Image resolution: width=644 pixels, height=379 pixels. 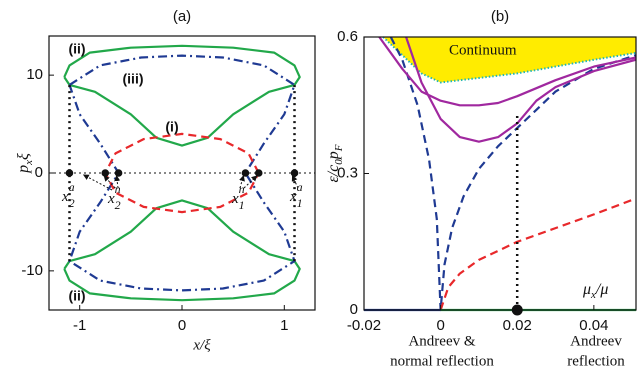 I want to click on point-label: x1 n, so click(x=238, y=197).